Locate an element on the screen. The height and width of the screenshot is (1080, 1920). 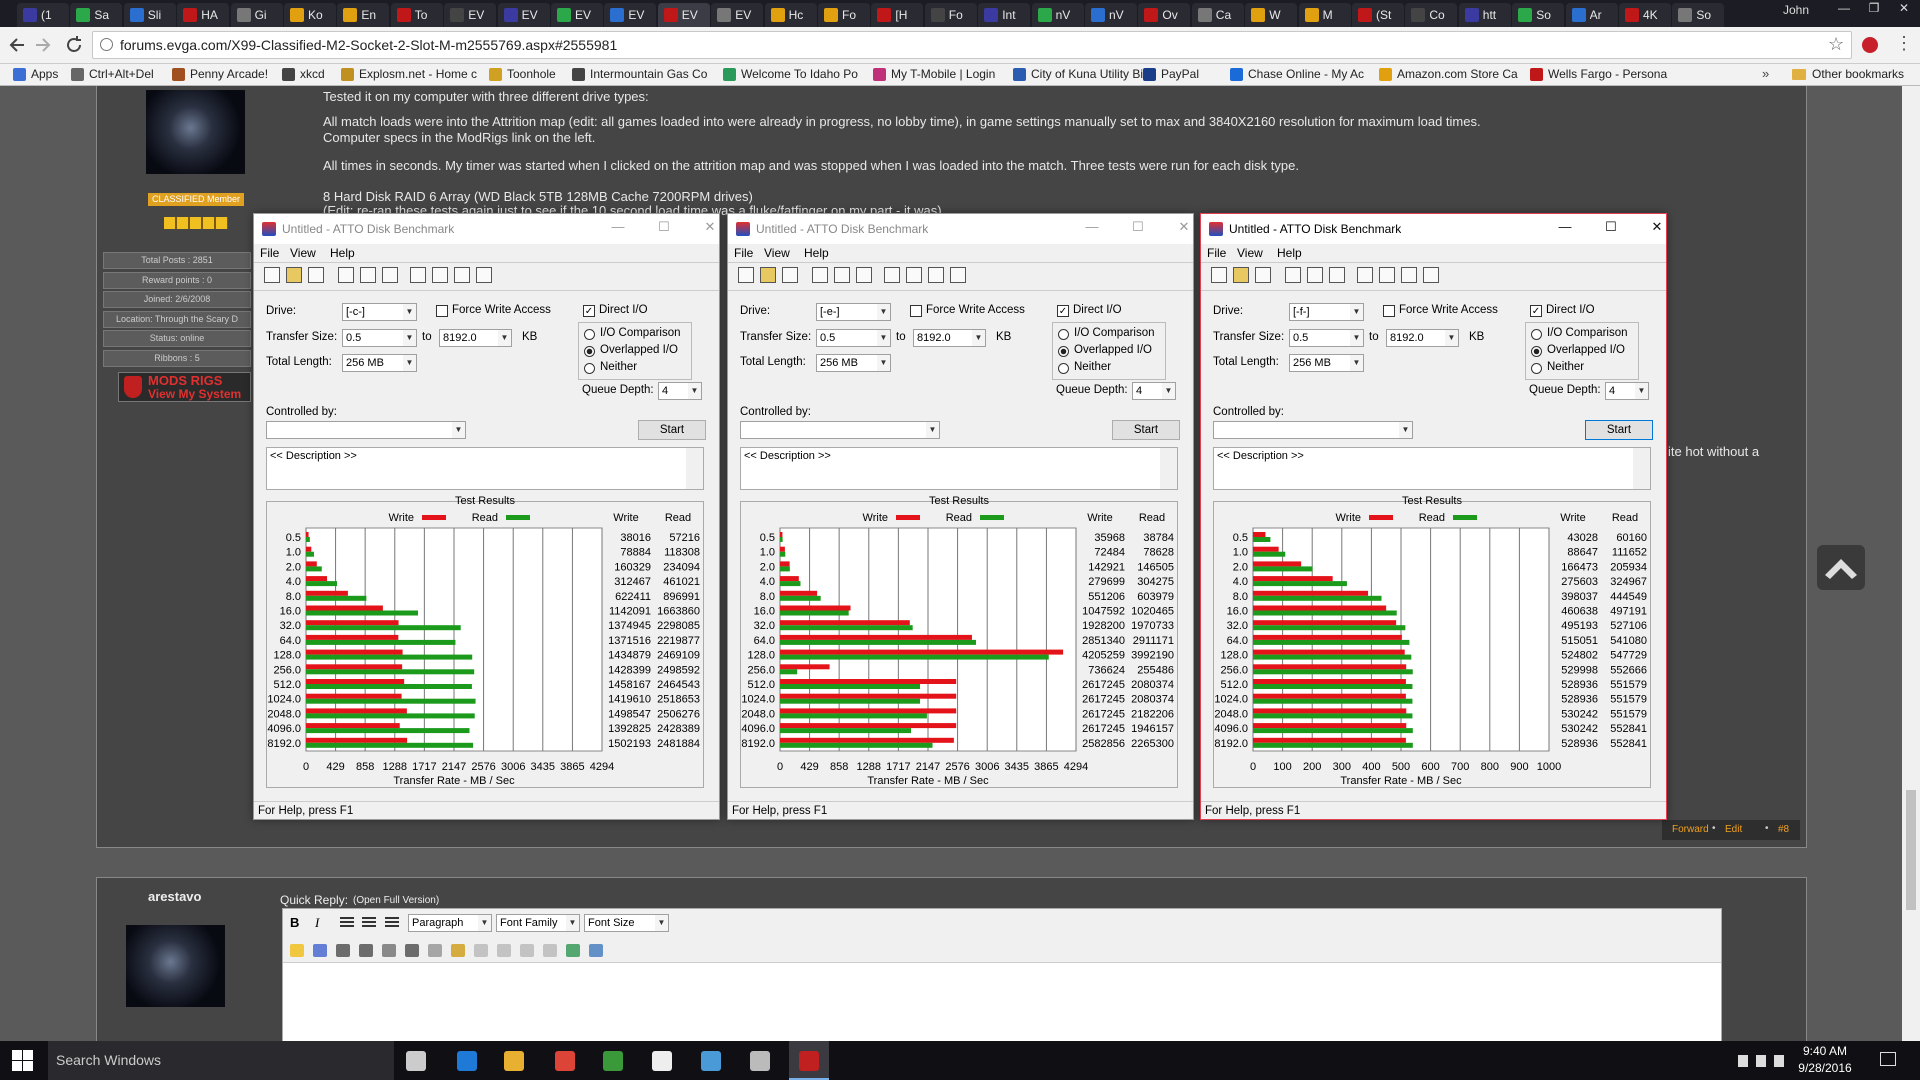
combo-box: 256 MB is located at coordinates (853, 363).